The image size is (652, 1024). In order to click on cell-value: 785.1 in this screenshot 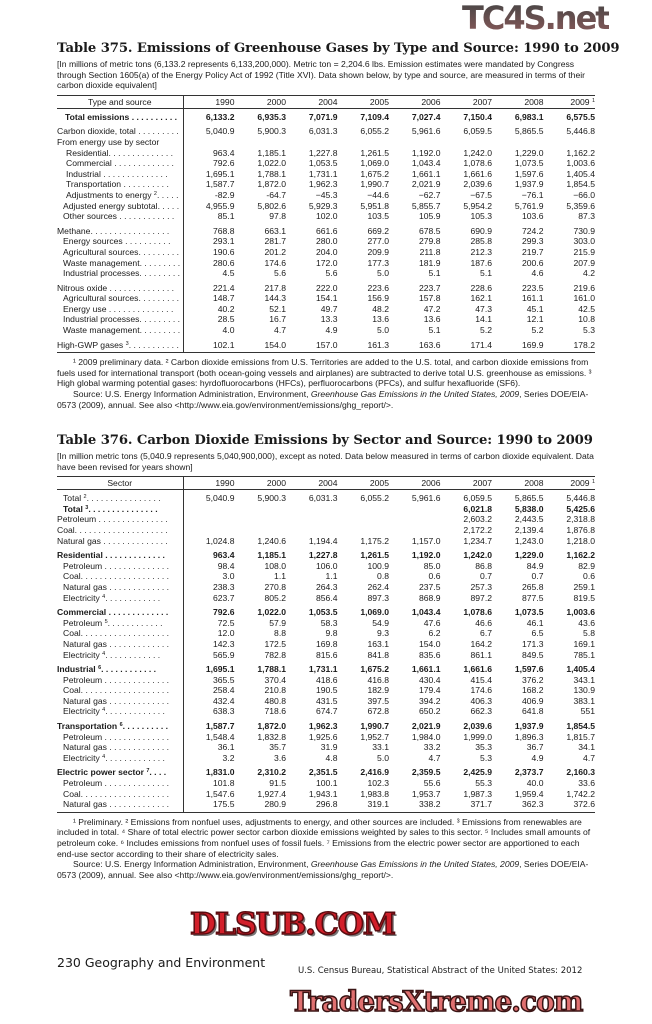, I will do `click(584, 654)`.